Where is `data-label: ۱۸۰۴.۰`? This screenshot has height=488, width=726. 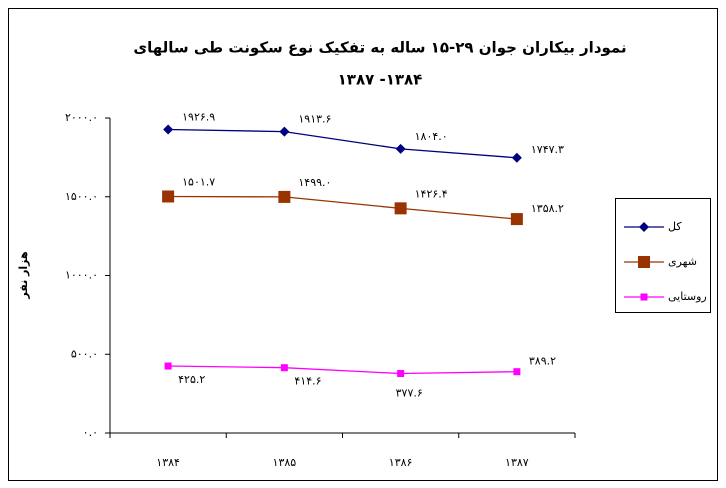 data-label: ۱۸۰۴.۰ is located at coordinates (431, 136).